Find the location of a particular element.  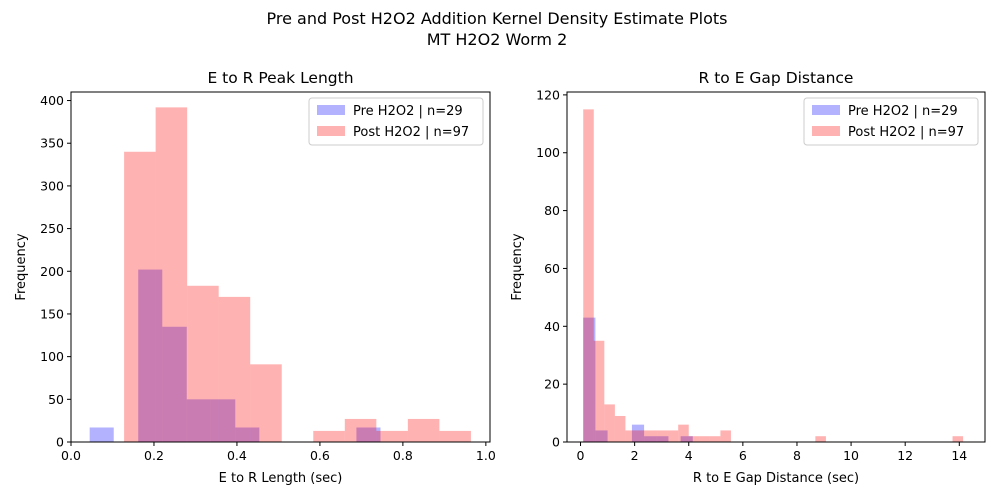

x-tick-label: 0.8 is located at coordinates (403, 455).